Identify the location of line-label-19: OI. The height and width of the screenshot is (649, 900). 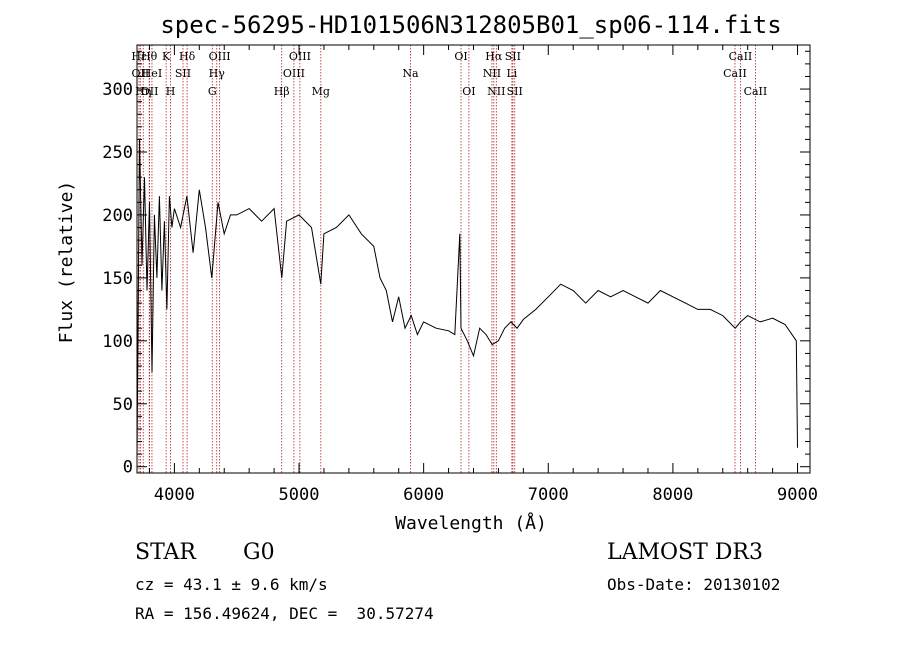
(468, 91).